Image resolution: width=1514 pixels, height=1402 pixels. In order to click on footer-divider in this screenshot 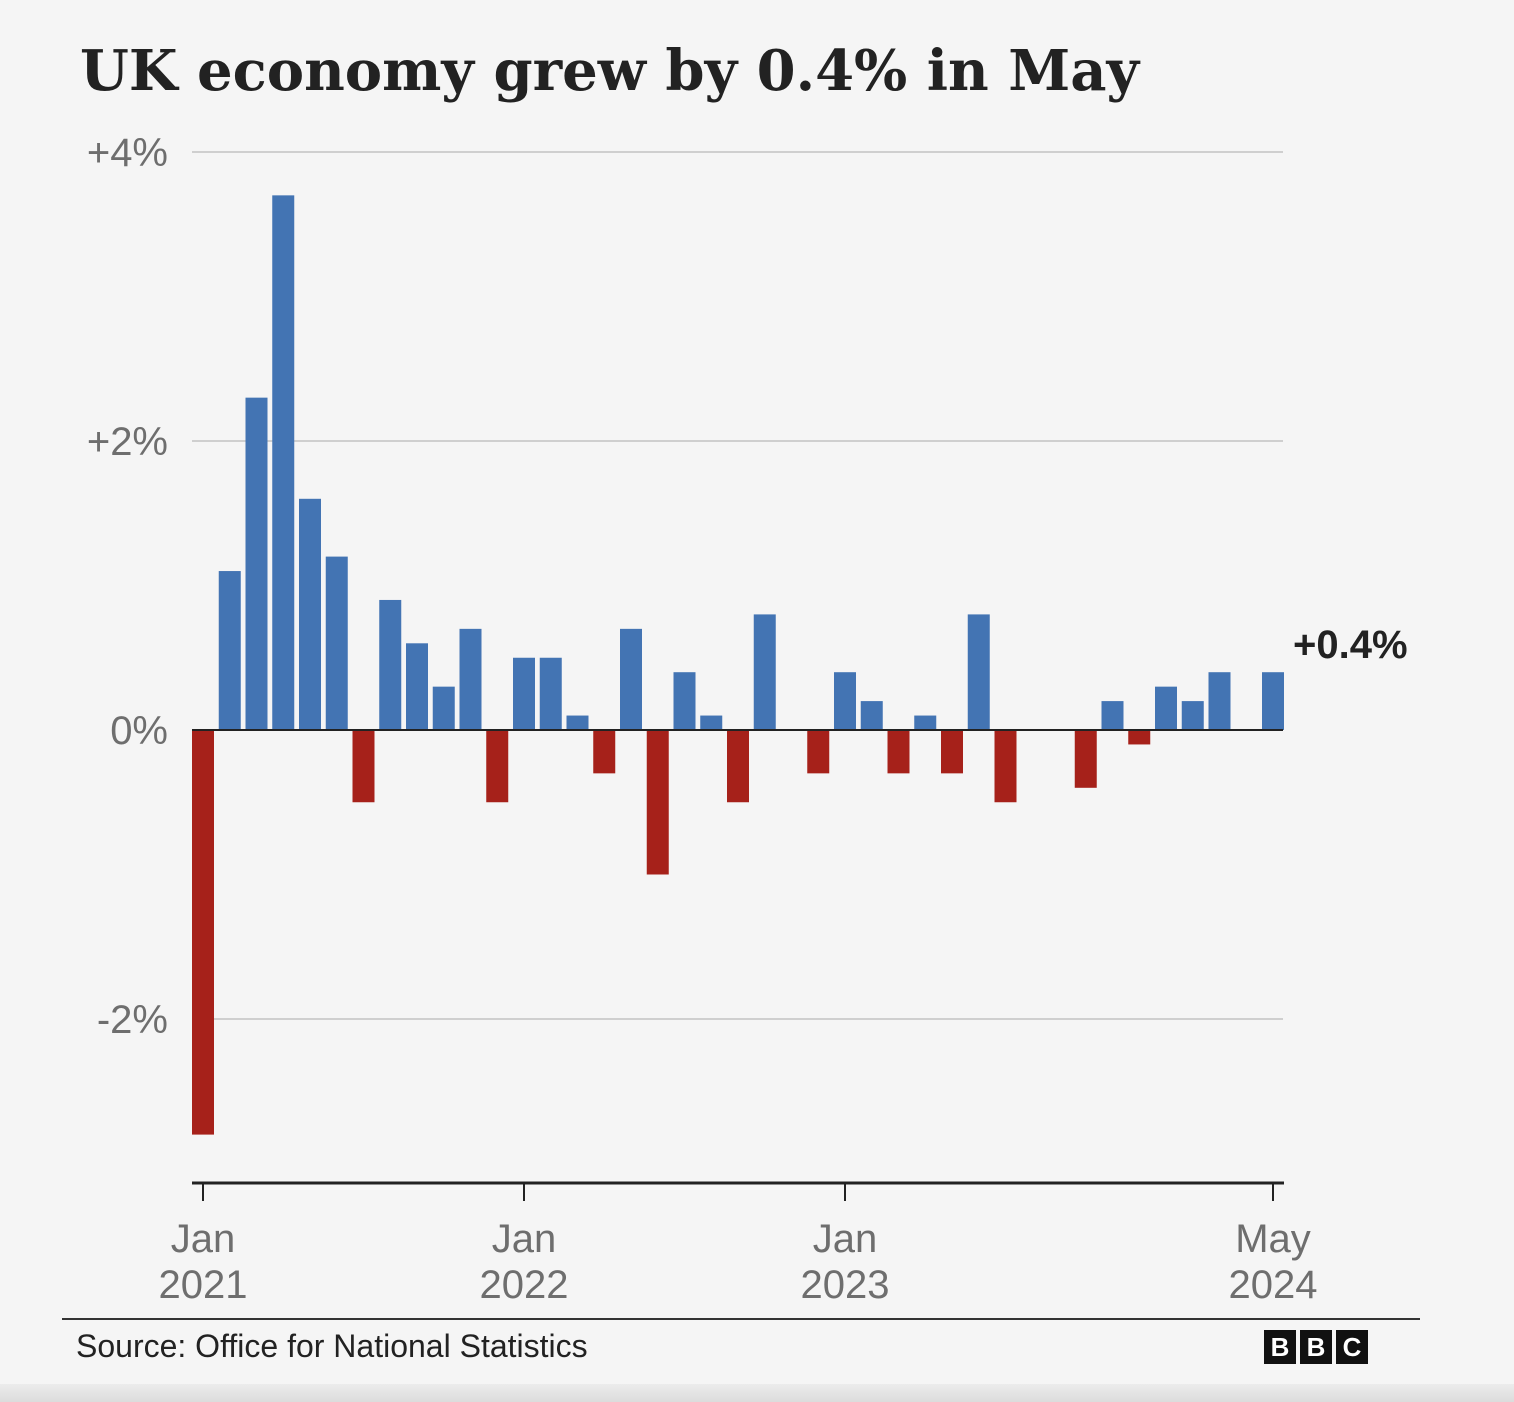, I will do `click(741, 1319)`.